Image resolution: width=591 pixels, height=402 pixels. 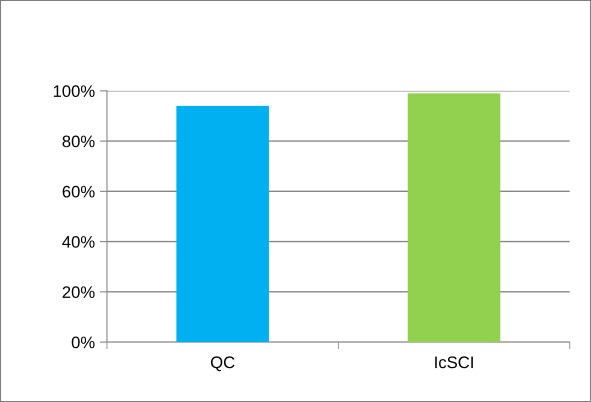 What do you see at coordinates (74, 91) in the screenshot?
I see `y-tick-label: 100%` at bounding box center [74, 91].